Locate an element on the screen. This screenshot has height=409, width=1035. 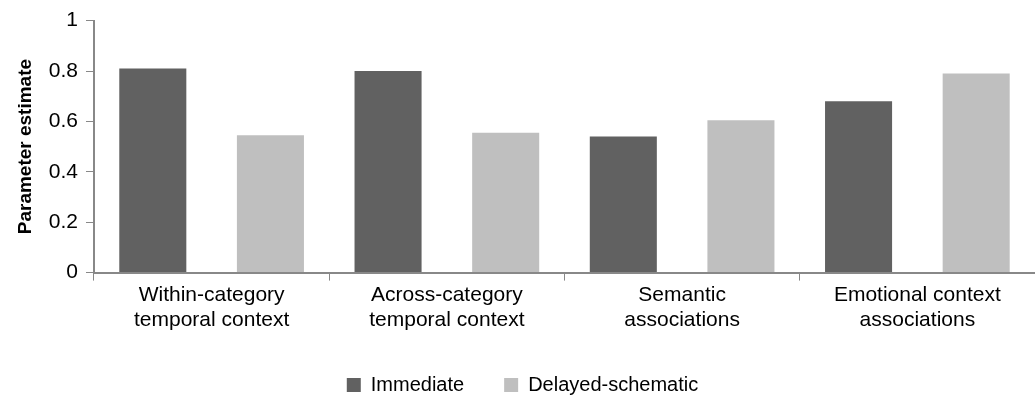
x-tick-label: Within-category temporal context is located at coordinates (211, 306).